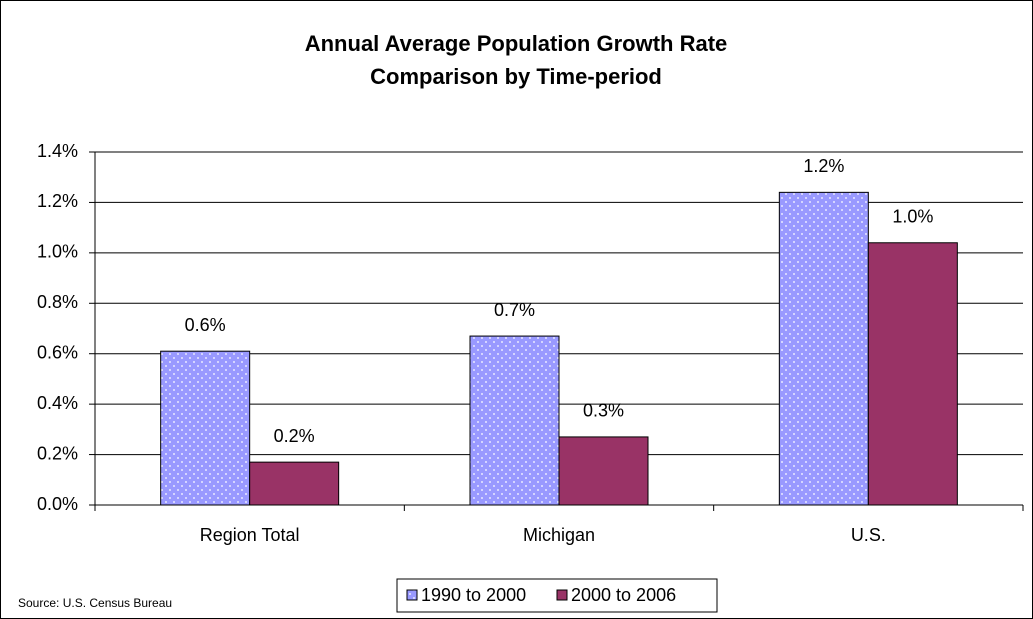 The width and height of the screenshot is (1033, 619). Describe the element at coordinates (57, 201) in the screenshot. I see `y-tick-label: 1.2%` at that location.